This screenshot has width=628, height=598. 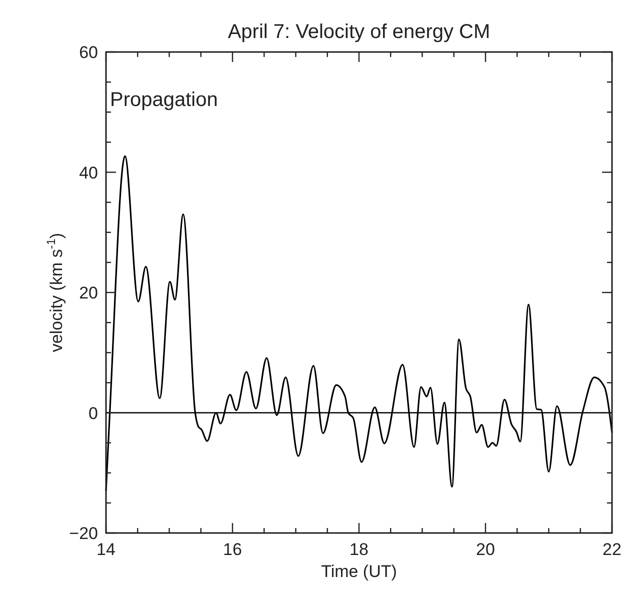 I want to click on chart-title: April 7: Velocity of energy CM, so click(x=359, y=32).